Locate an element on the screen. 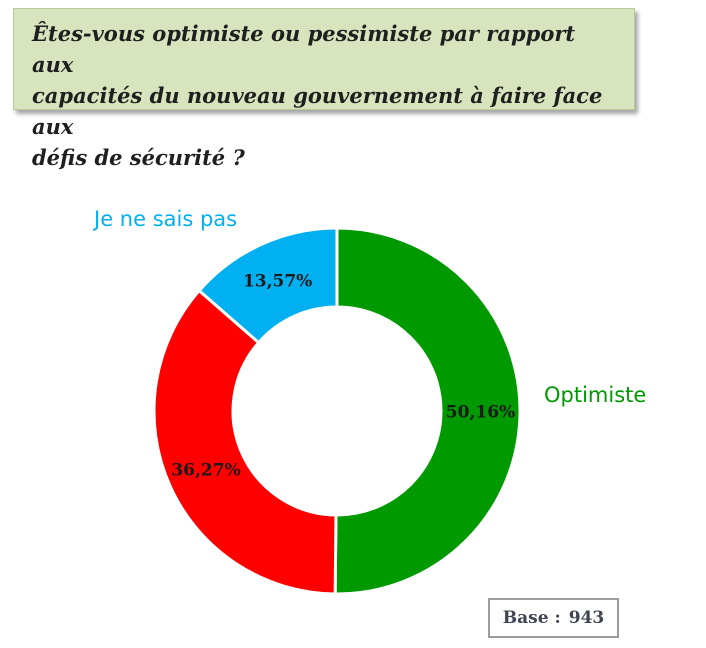  question-line-3: défis de sécurité ? is located at coordinates (138, 157).